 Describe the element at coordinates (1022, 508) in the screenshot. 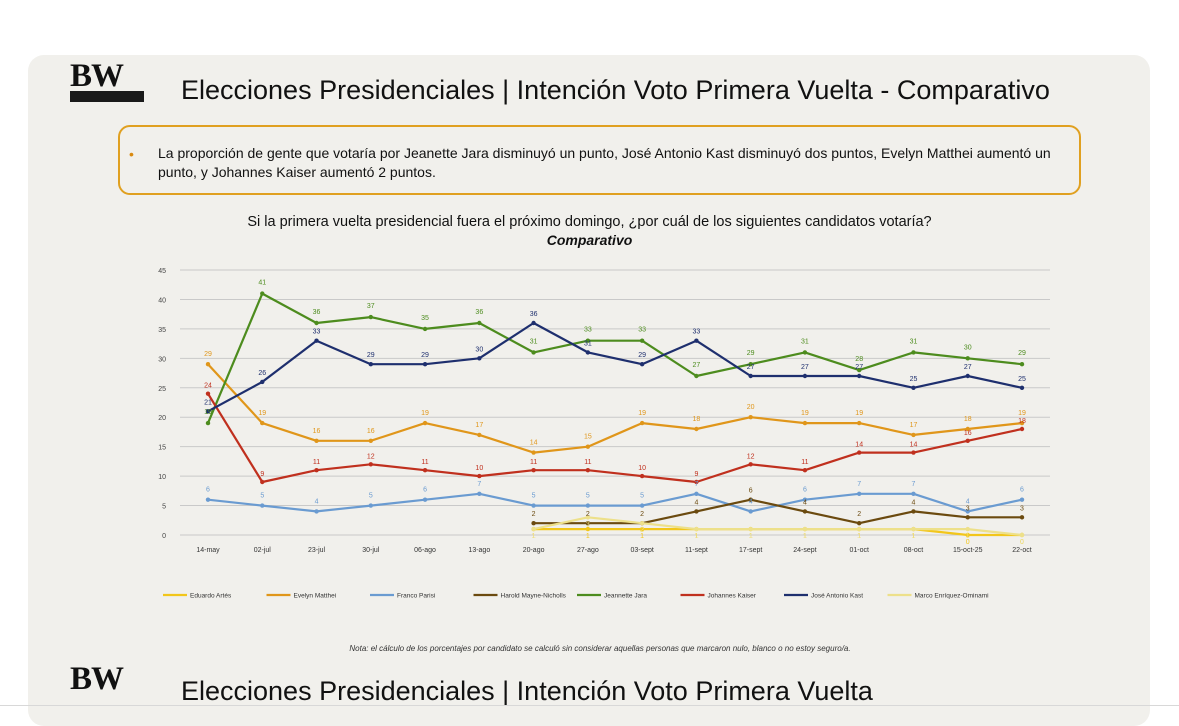

I see `data-label: 3` at that location.